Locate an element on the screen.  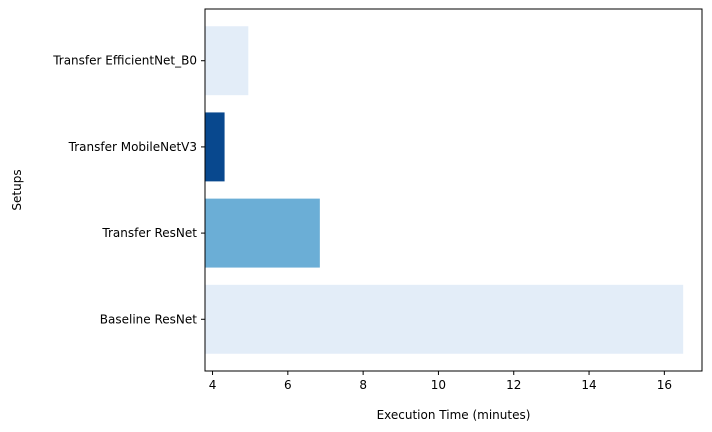
x-tick-label: 12 is located at coordinates (513, 385).